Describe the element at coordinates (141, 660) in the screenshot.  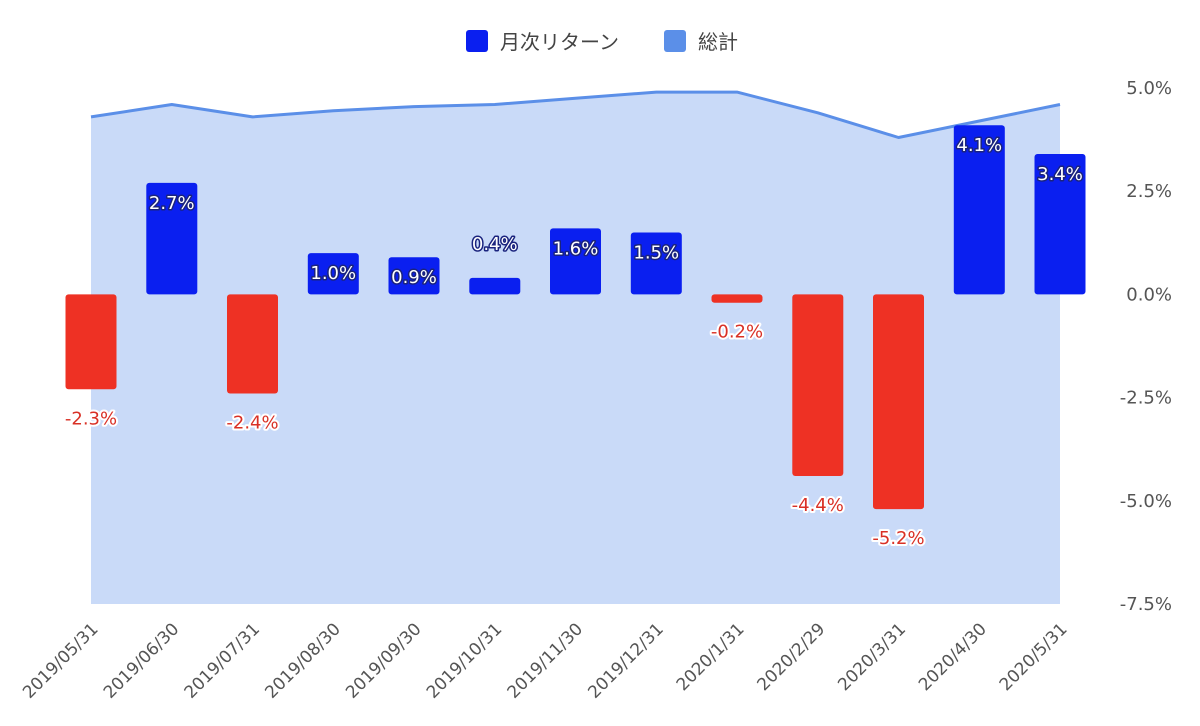
I see `x-tick-label: 2019/06/30` at that location.